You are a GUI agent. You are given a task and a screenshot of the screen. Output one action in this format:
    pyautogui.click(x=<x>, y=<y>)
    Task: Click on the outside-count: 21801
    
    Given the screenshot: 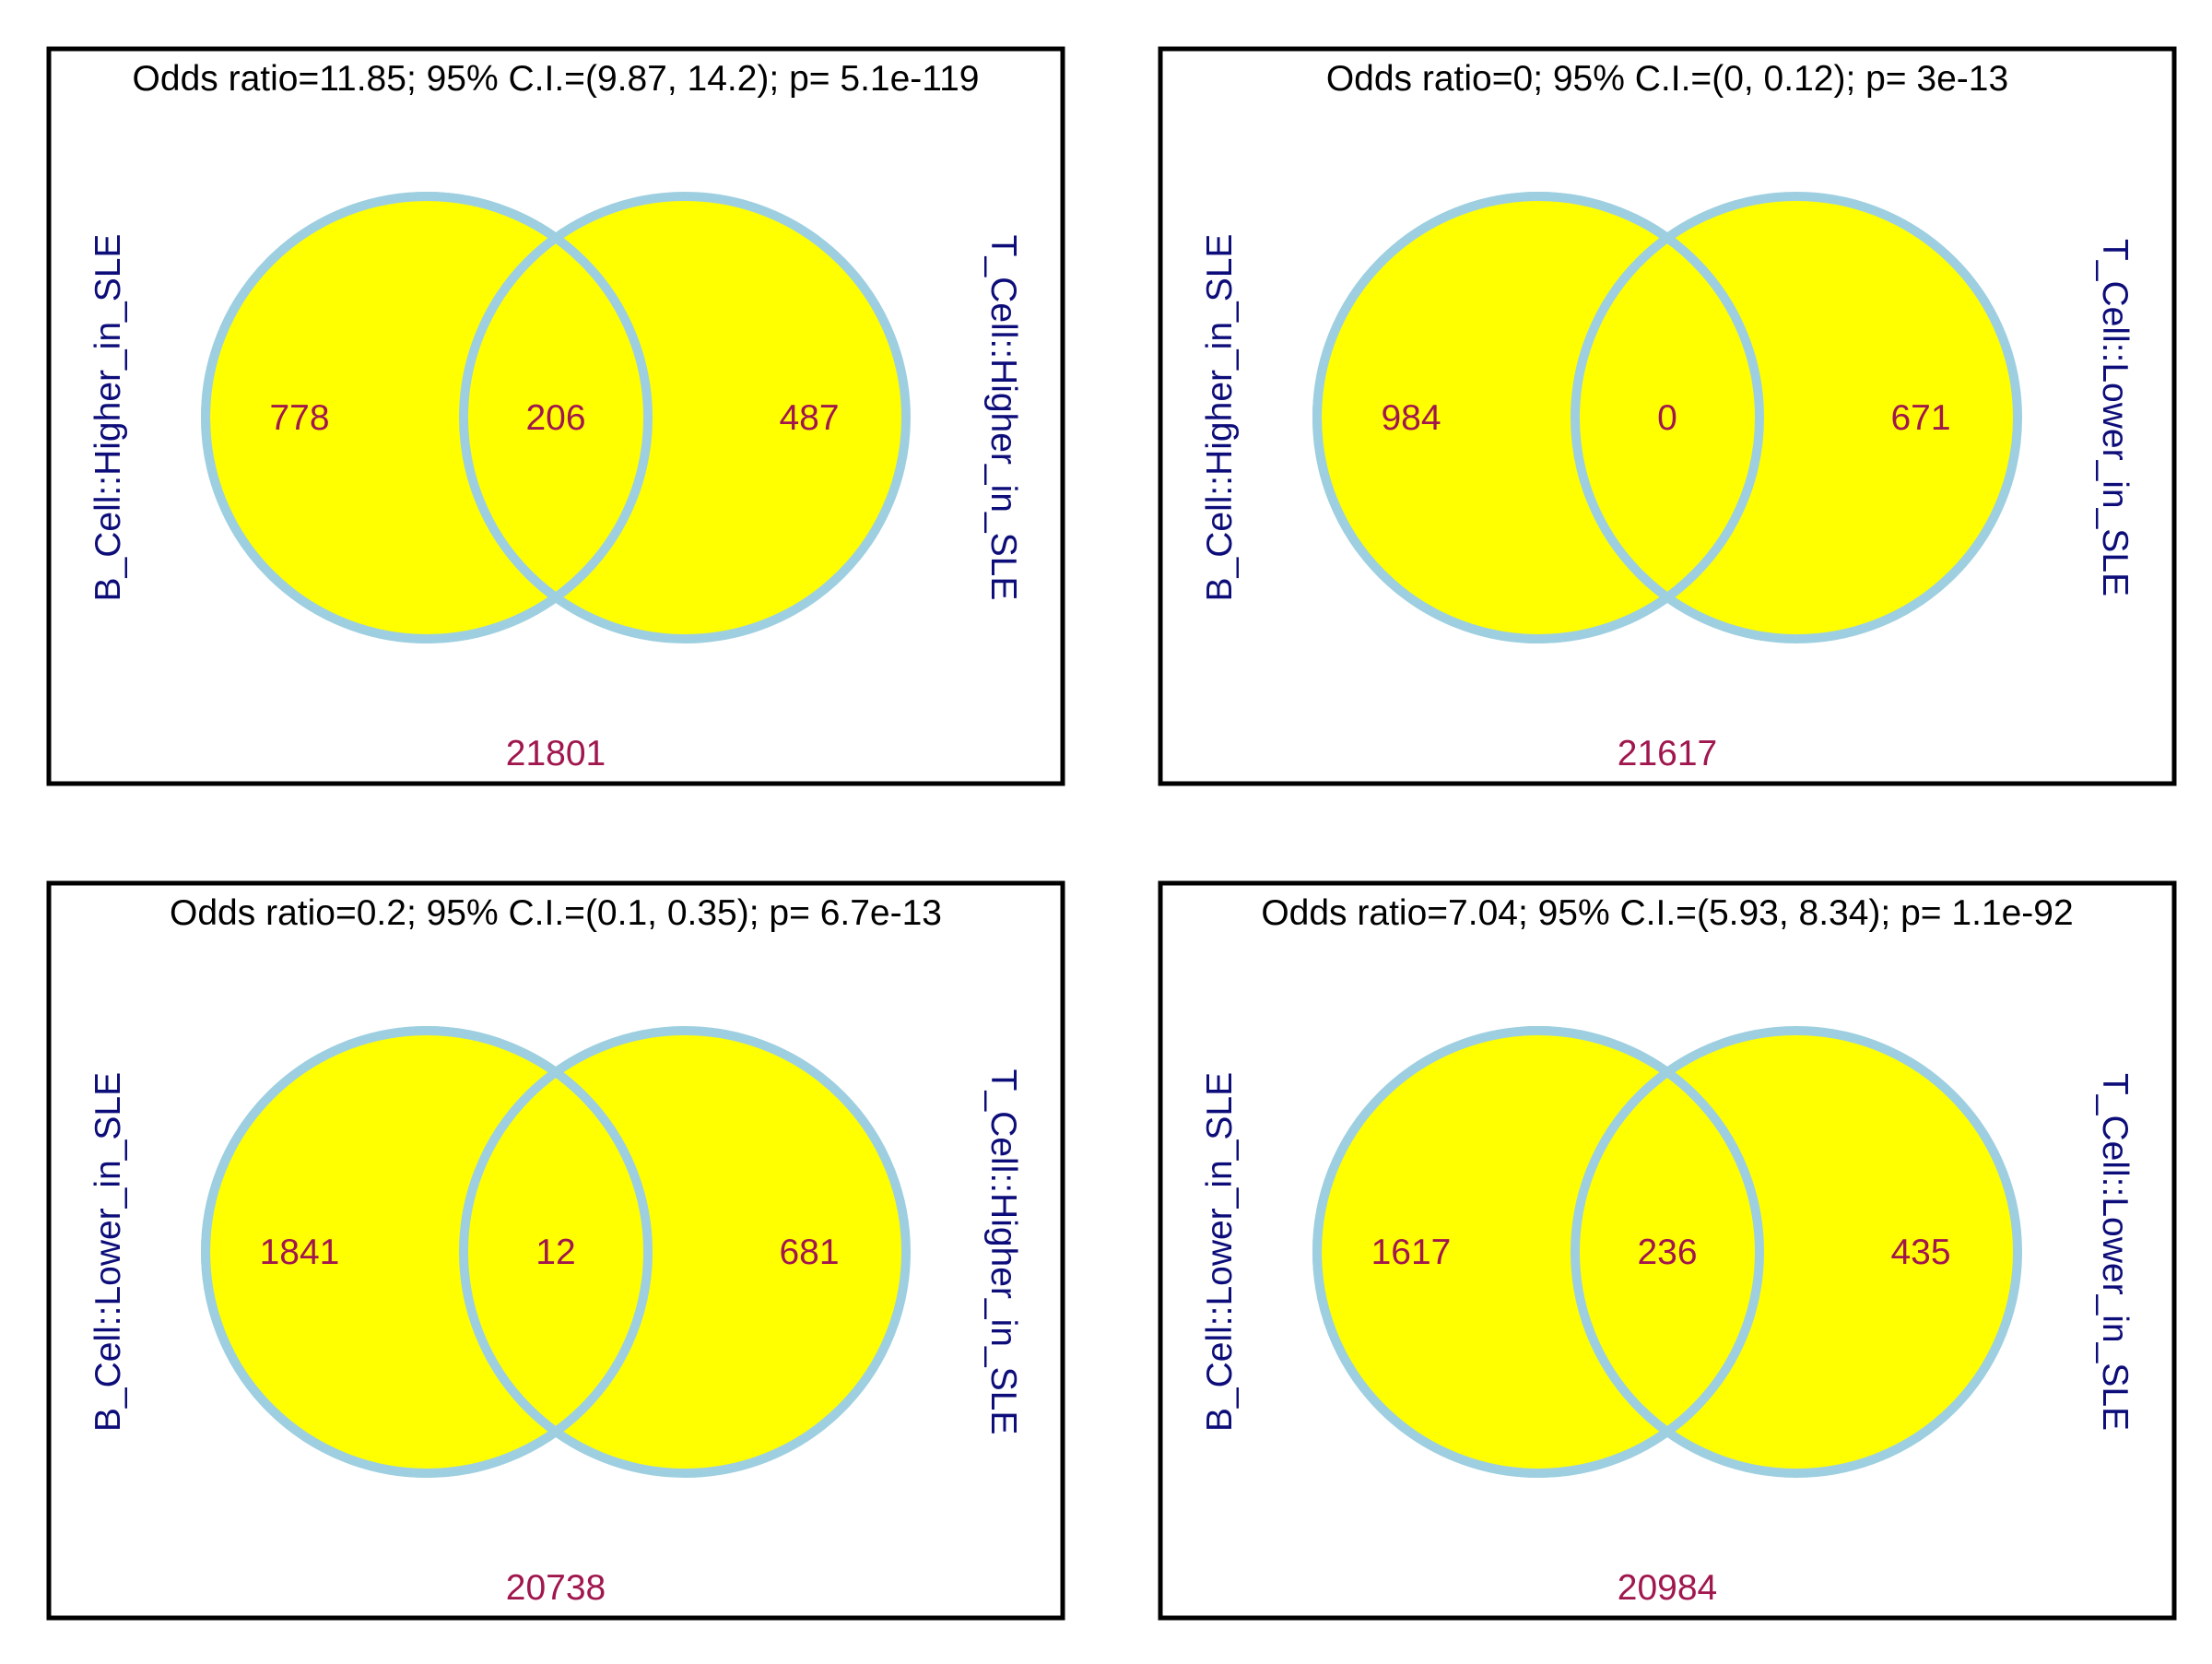 What is the action you would take?
    pyautogui.click(x=556, y=753)
    